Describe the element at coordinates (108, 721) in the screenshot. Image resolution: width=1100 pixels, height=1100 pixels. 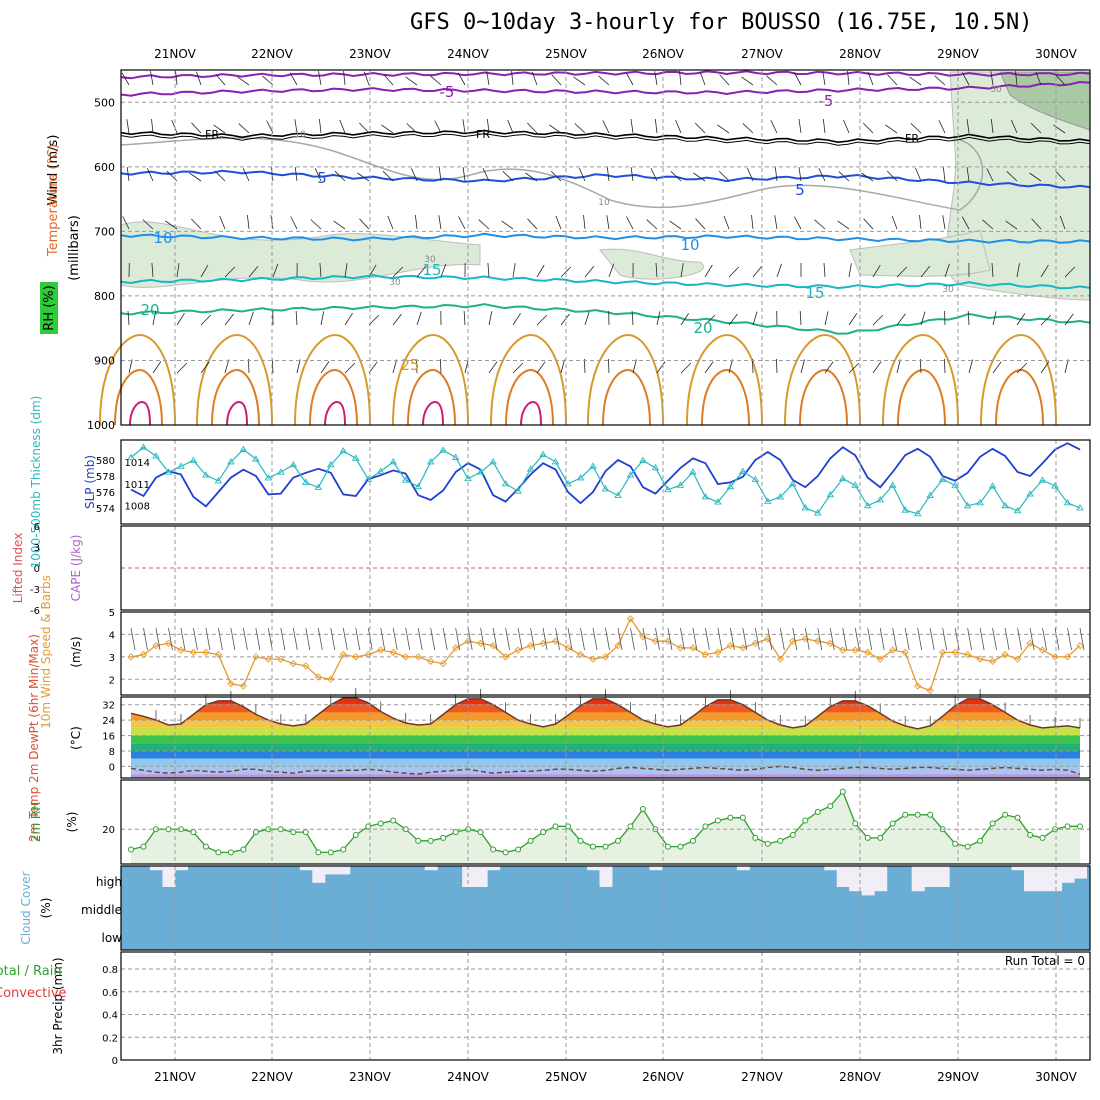
I see `y-tick-temp: 24` at that location.